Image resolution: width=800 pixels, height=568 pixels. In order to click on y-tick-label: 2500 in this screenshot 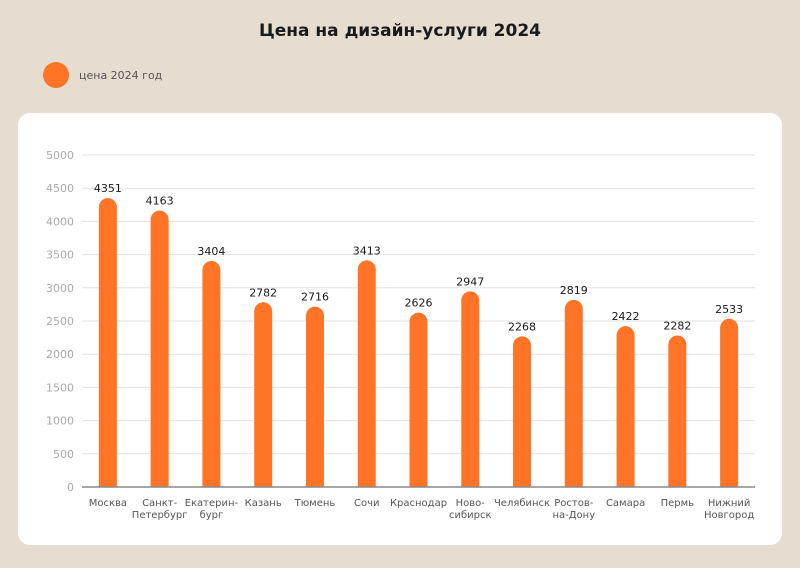, I will do `click(60, 321)`.